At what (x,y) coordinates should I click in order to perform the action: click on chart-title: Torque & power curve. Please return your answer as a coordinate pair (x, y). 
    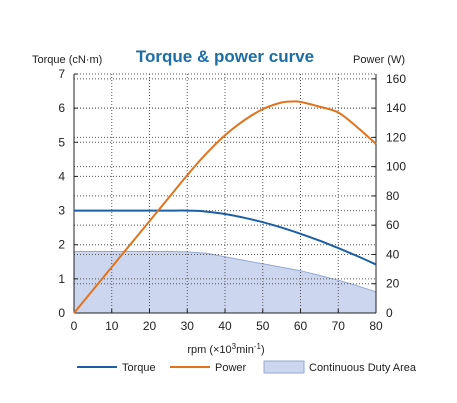
    Looking at the image, I should click on (225, 56).